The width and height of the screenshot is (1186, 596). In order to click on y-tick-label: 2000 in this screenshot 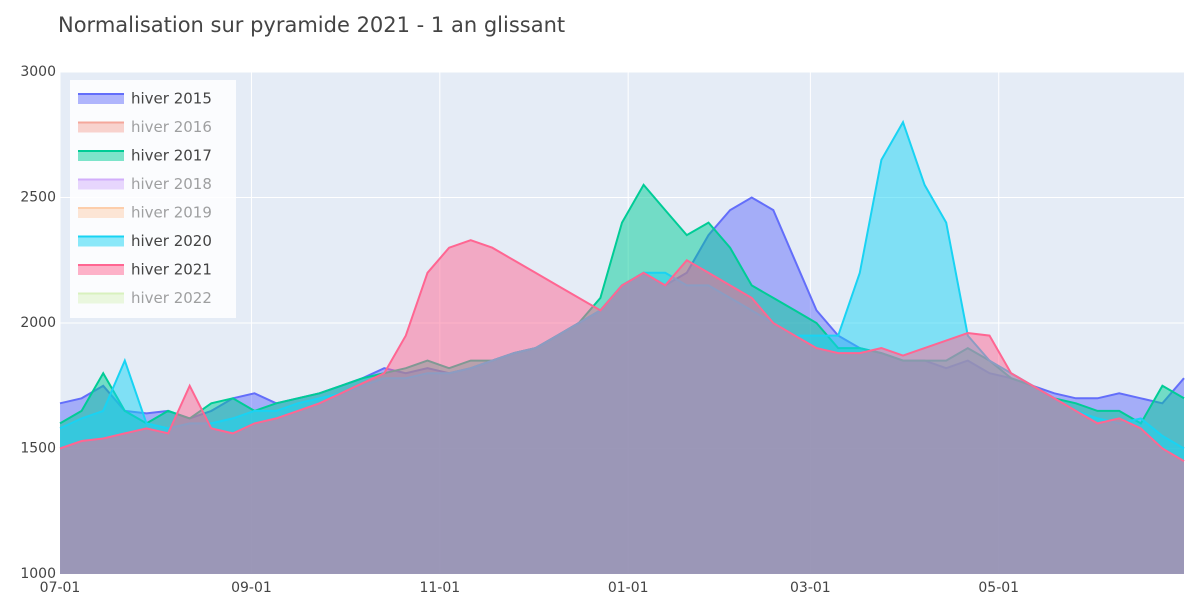, I will do `click(38, 323)`.